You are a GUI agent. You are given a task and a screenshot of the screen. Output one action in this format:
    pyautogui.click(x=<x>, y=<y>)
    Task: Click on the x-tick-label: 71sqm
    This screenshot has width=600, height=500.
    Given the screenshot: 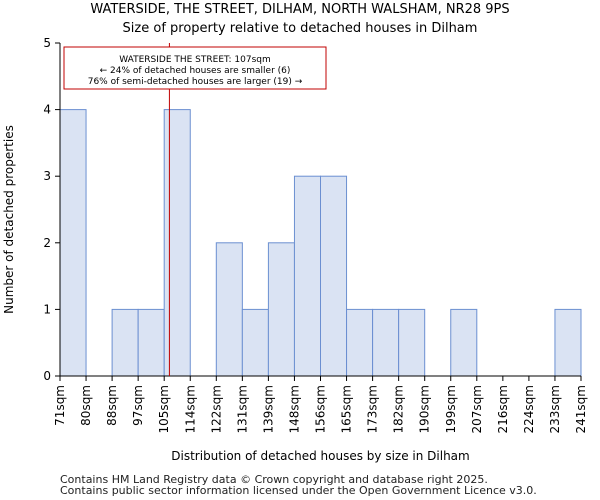 What is the action you would take?
    pyautogui.click(x=60, y=405)
    